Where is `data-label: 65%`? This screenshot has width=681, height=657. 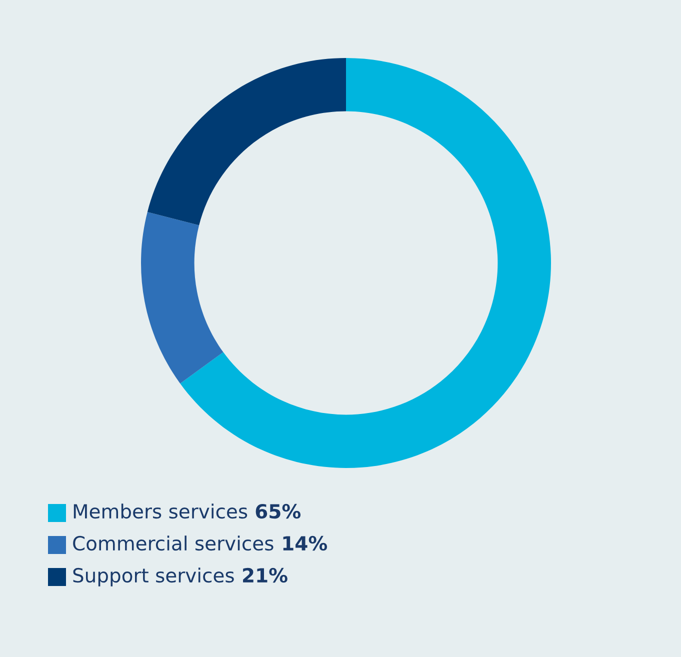 data-label: 65% is located at coordinates (278, 511).